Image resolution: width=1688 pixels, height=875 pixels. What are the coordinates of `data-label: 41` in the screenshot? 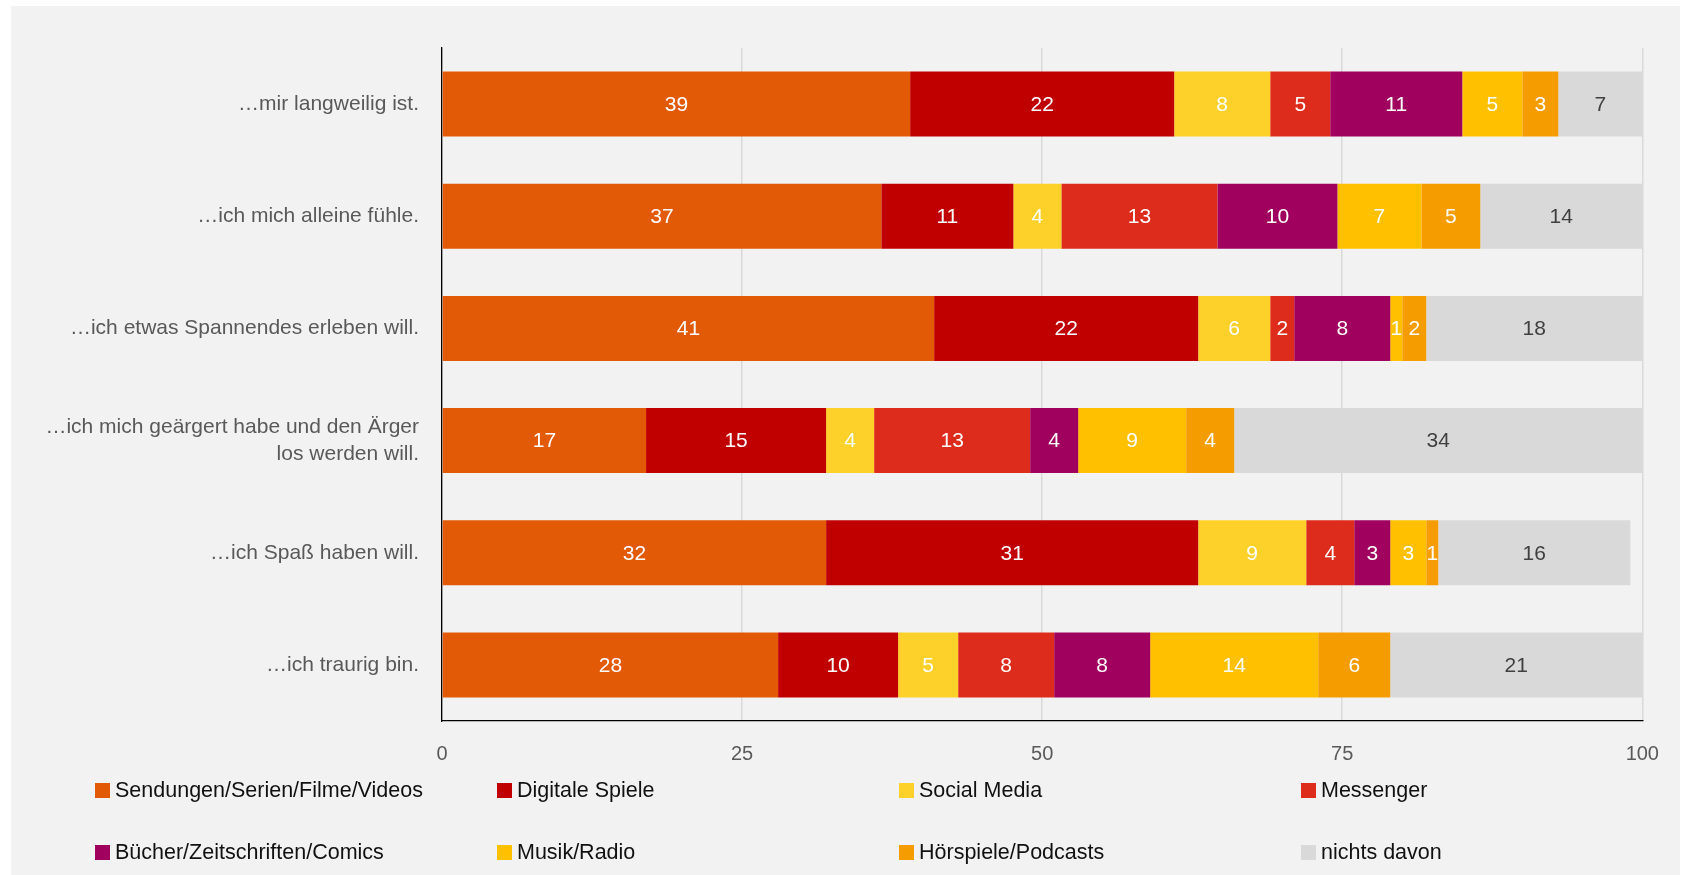 It's located at (688, 328).